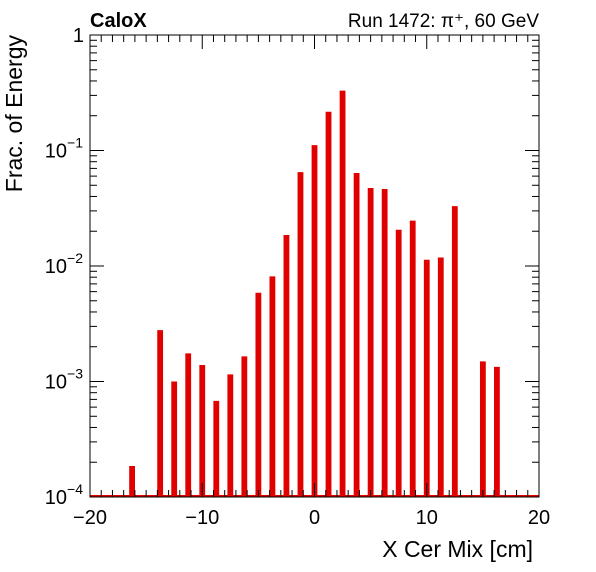 This screenshot has width=596, height=572. Describe the element at coordinates (90, 518) in the screenshot. I see `x-tick-label: −20` at that location.